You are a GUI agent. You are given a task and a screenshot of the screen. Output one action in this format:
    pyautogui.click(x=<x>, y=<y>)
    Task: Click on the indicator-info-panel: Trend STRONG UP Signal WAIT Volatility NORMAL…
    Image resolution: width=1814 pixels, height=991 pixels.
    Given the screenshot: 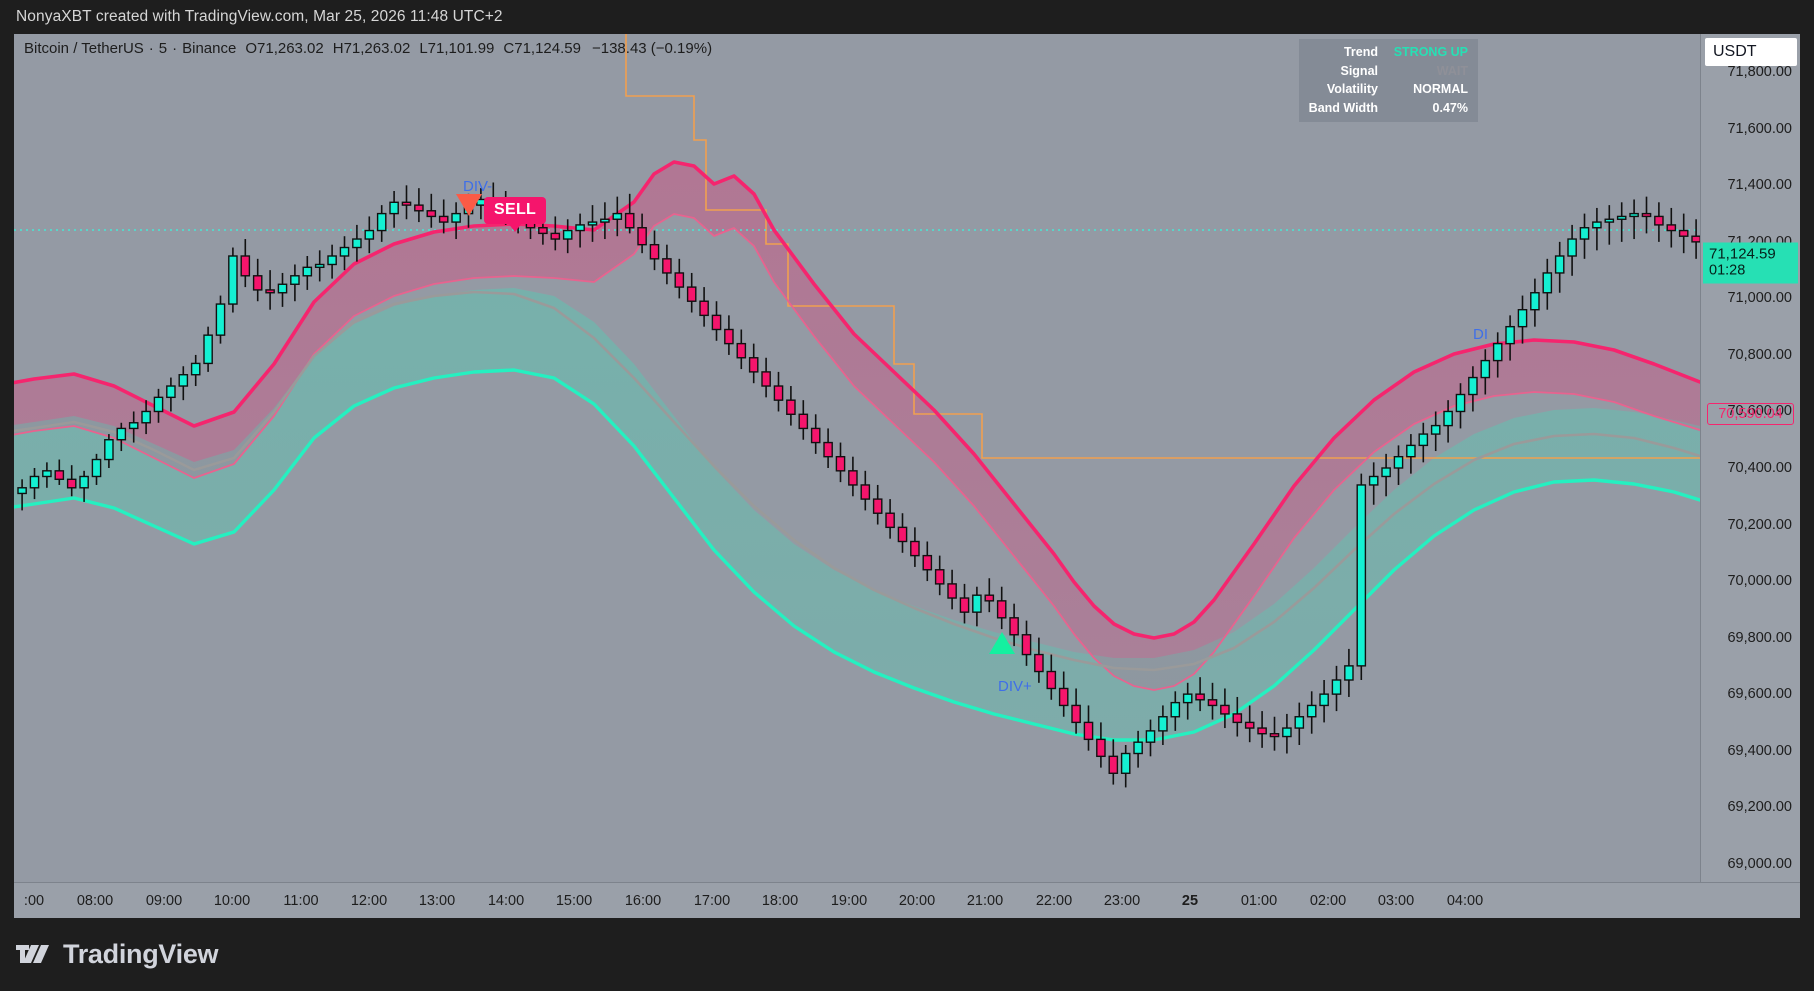 What is the action you would take?
    pyautogui.click(x=1388, y=80)
    